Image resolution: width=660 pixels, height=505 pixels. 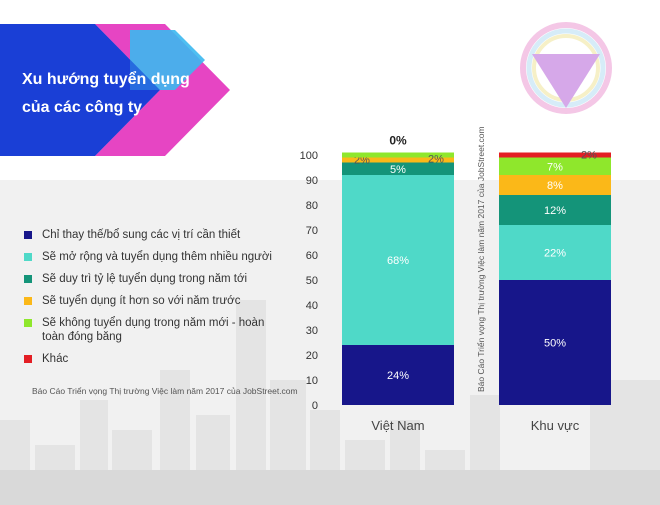 What do you see at coordinates (309, 156) in the screenshot?
I see `y-tick-label-100: 100` at bounding box center [309, 156].